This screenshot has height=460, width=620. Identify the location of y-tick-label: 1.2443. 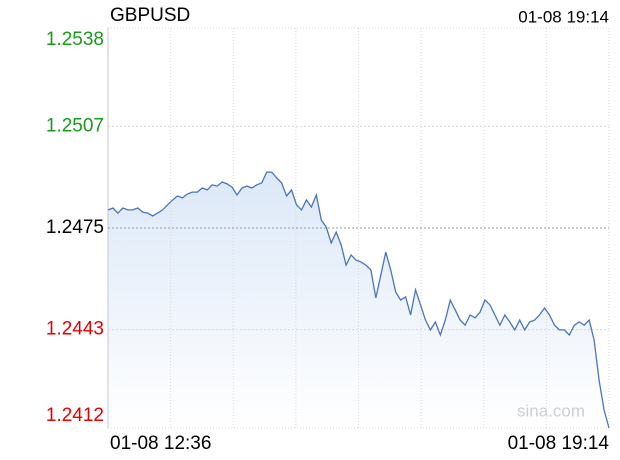
(75, 329).